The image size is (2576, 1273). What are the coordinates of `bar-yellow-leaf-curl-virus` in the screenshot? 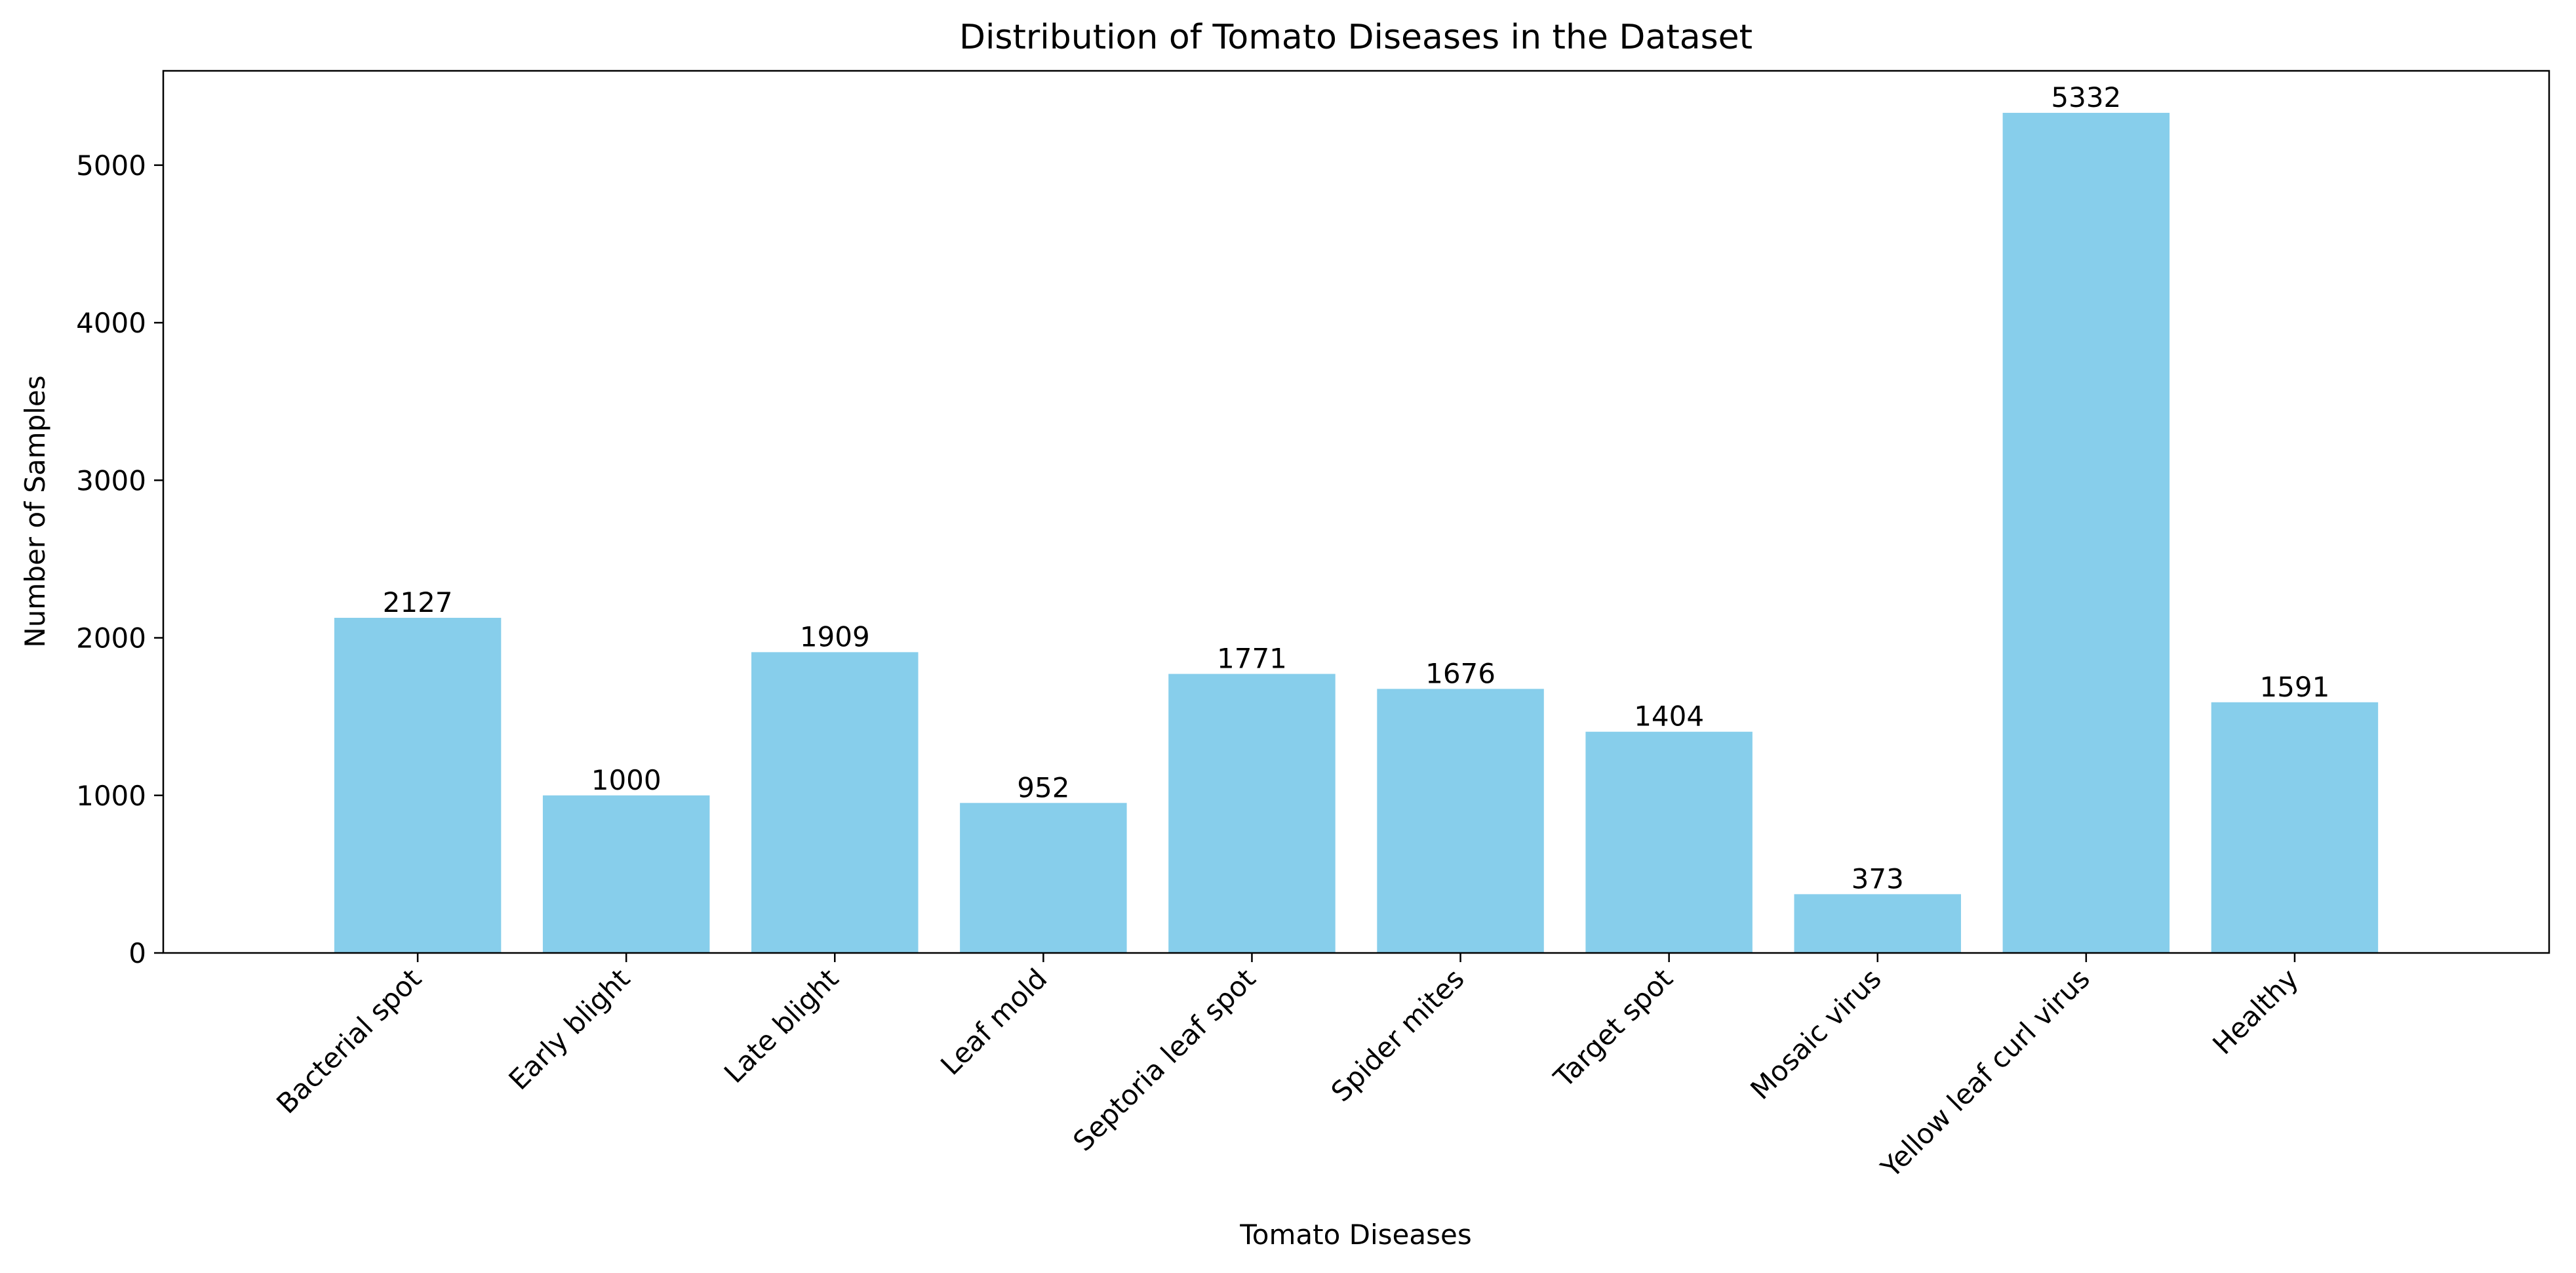 It's located at (2086, 533).